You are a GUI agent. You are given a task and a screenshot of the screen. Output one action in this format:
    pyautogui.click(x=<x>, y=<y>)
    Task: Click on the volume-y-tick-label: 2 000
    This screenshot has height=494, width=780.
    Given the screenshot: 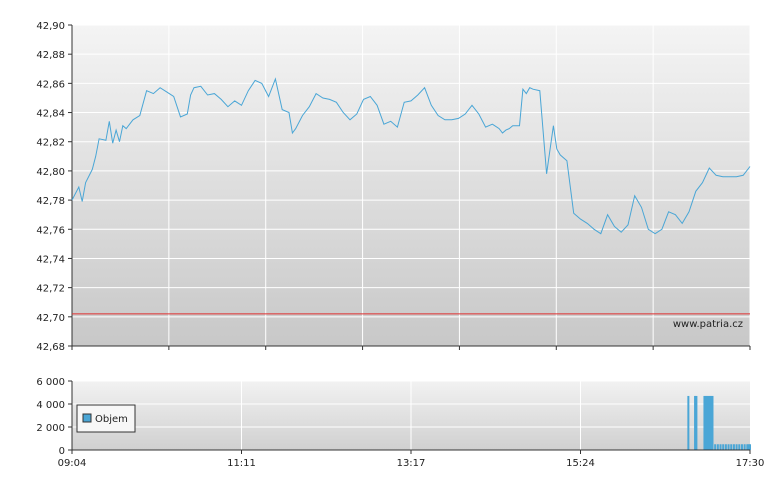 What is the action you would take?
    pyautogui.click(x=50, y=428)
    